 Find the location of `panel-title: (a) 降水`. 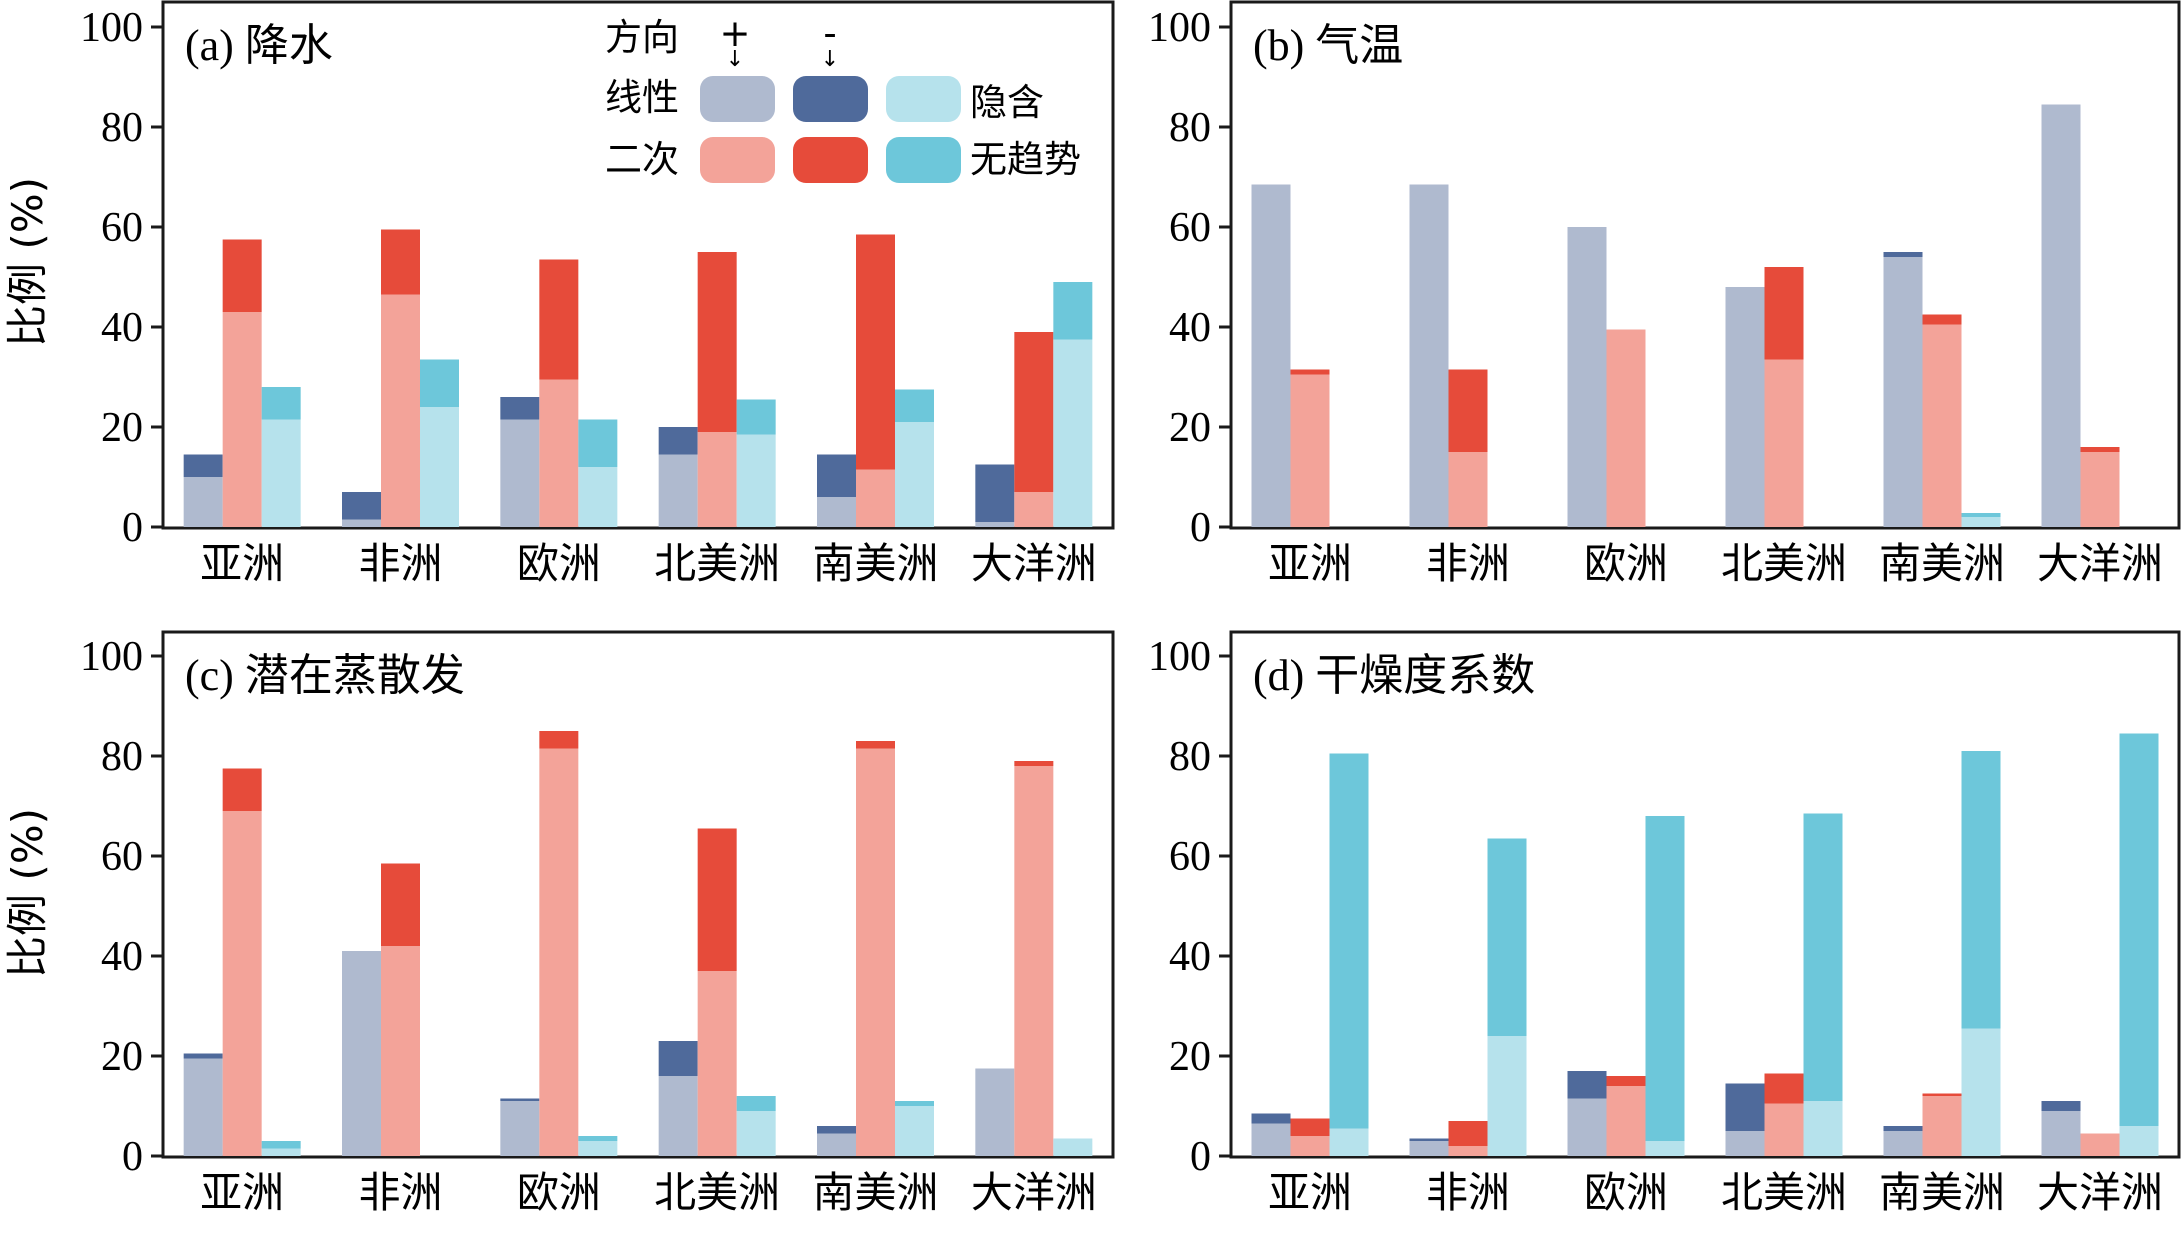

panel-title: (a) 降水 is located at coordinates (259, 45).